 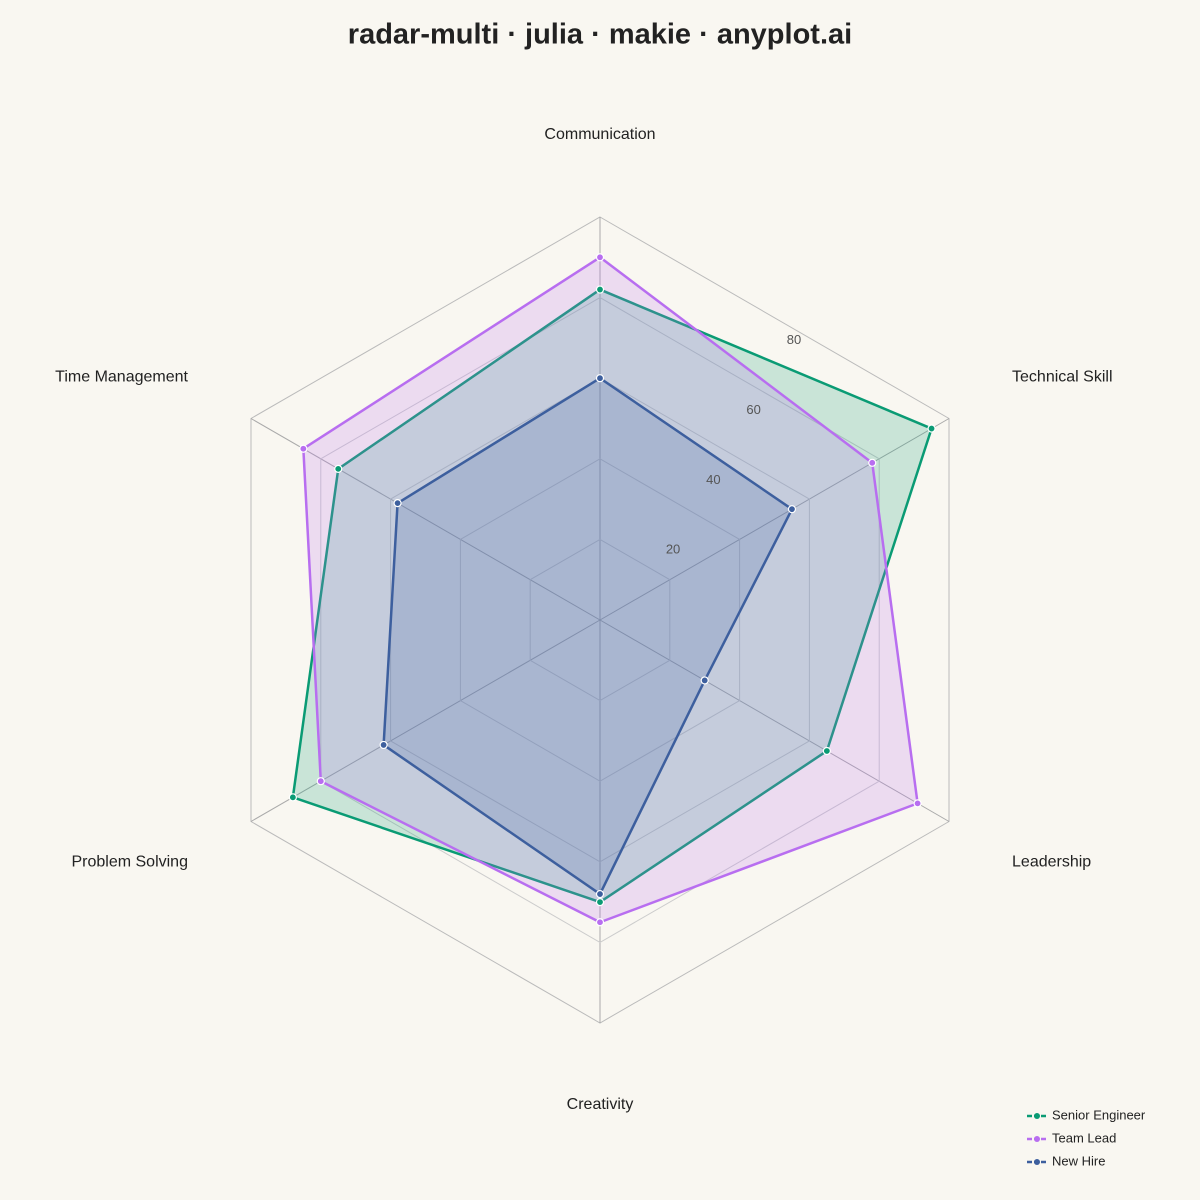 I want to click on category-label: Creativity, so click(x=600, y=1104).